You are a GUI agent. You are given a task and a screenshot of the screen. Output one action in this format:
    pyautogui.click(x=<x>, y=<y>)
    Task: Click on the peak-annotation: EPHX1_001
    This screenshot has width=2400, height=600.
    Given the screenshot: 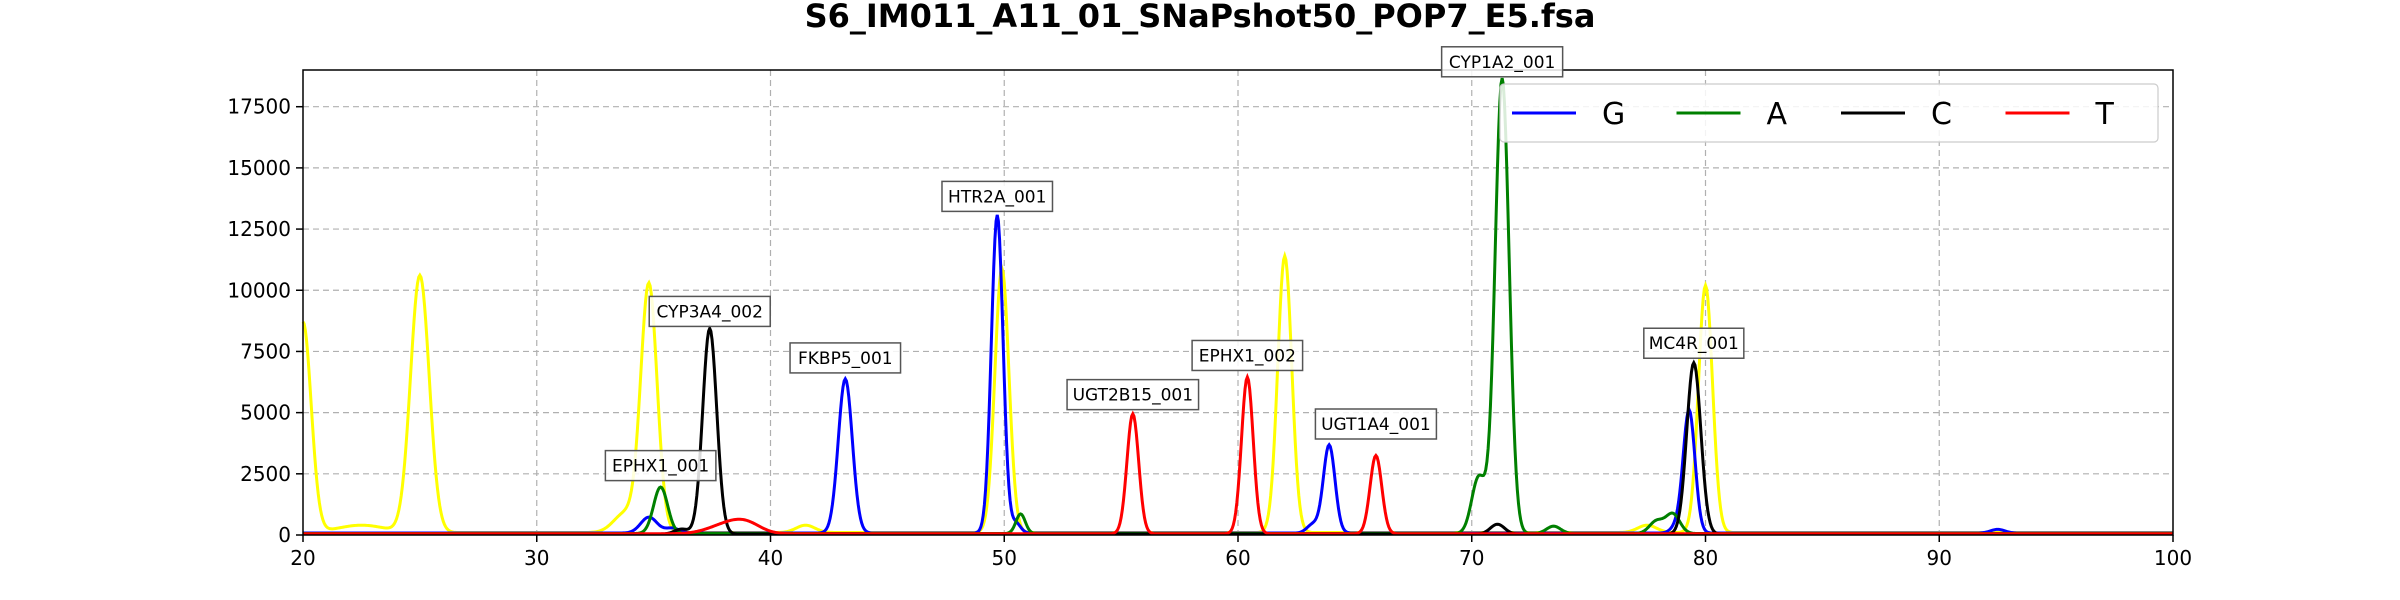 What is the action you would take?
    pyautogui.click(x=660, y=465)
    